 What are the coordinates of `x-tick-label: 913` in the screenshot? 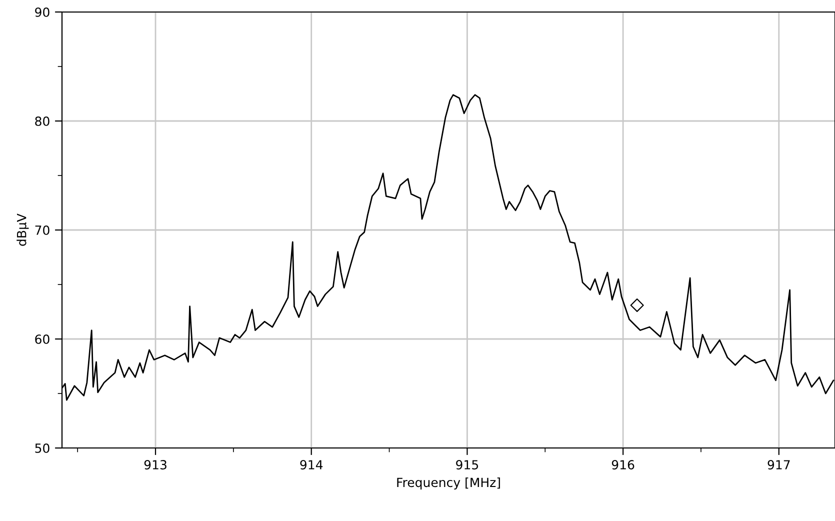 It's located at (155, 465).